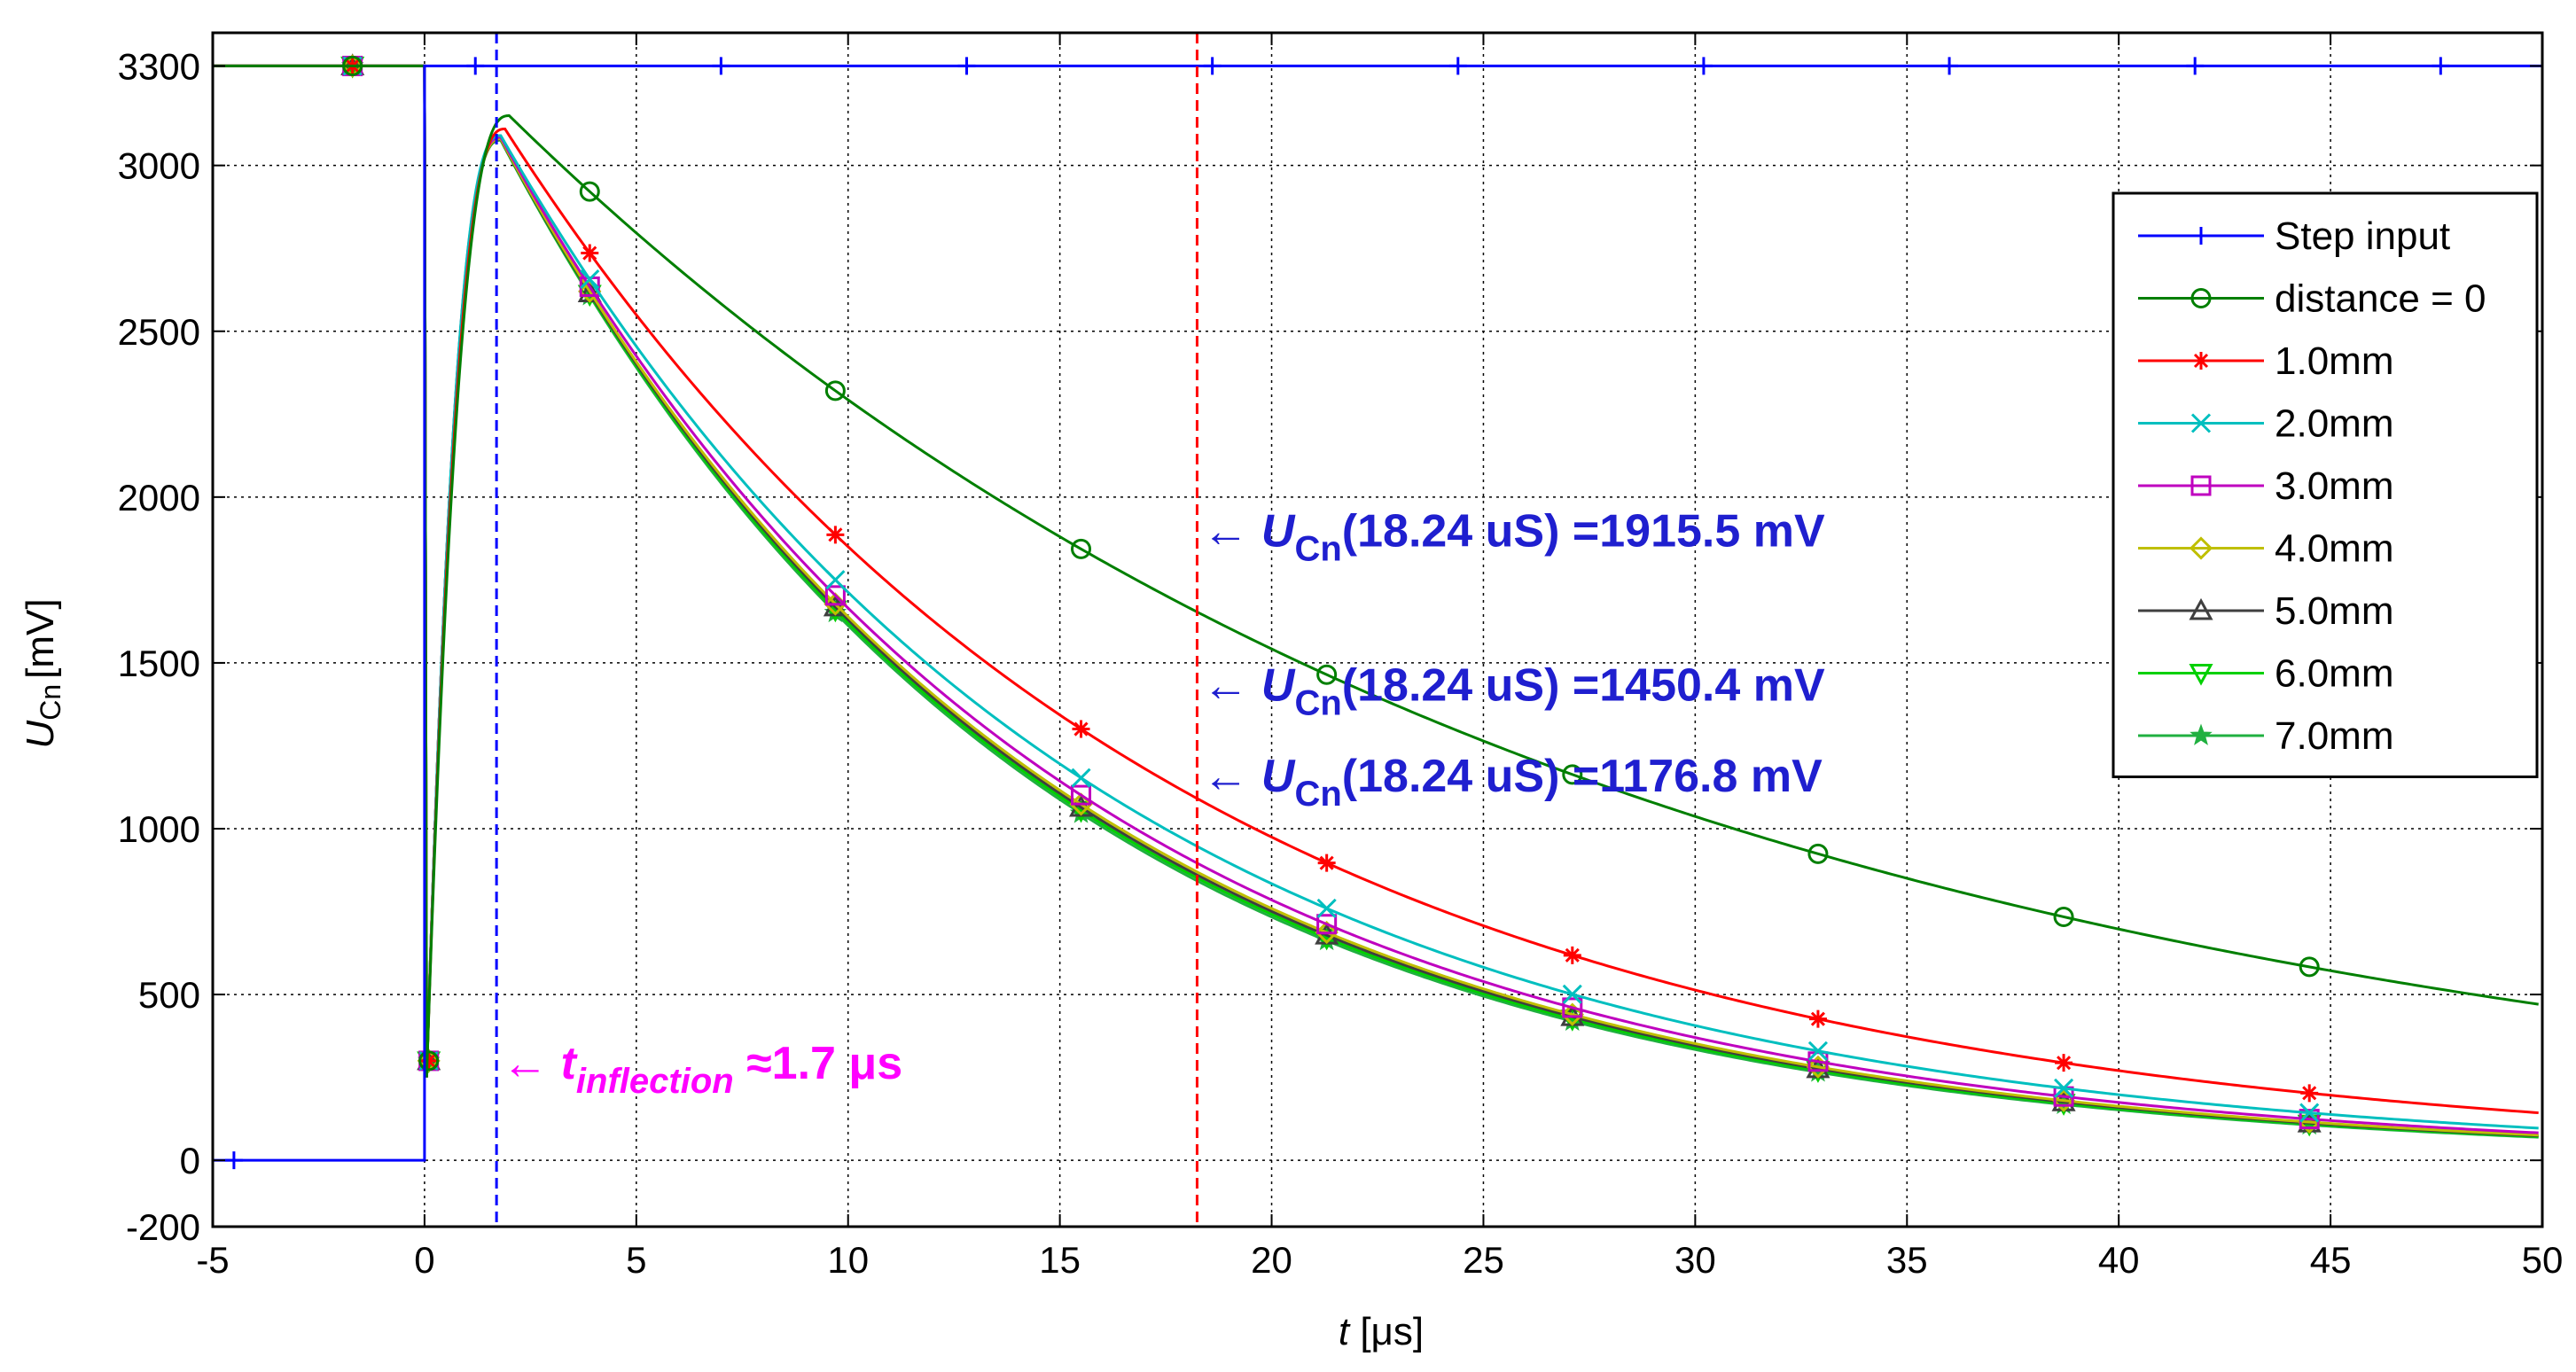 This screenshot has height=1372, width=2576. Describe the element at coordinates (1271, 1260) in the screenshot. I see `x-tick-label: 20` at that location.